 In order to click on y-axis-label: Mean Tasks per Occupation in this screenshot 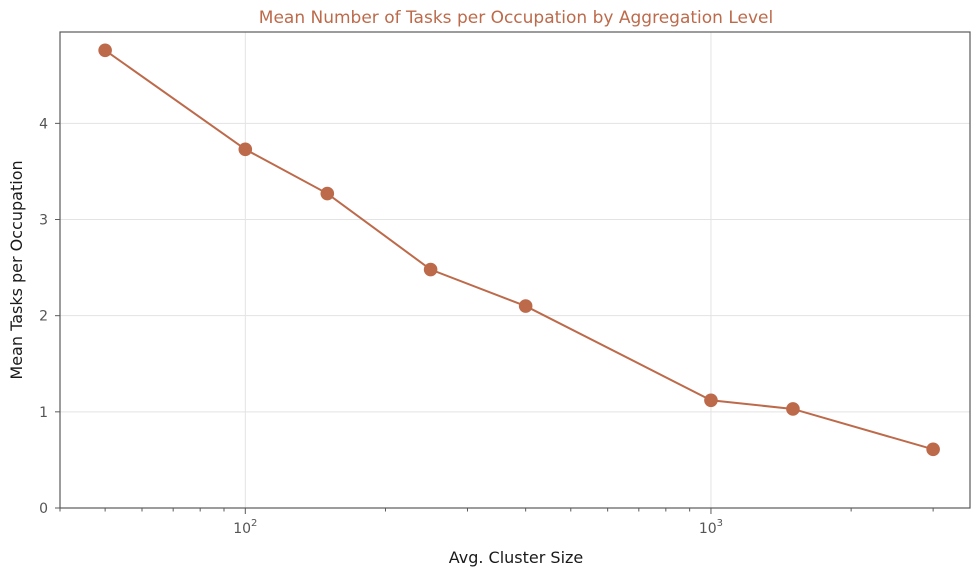, I will do `click(16, 269)`.